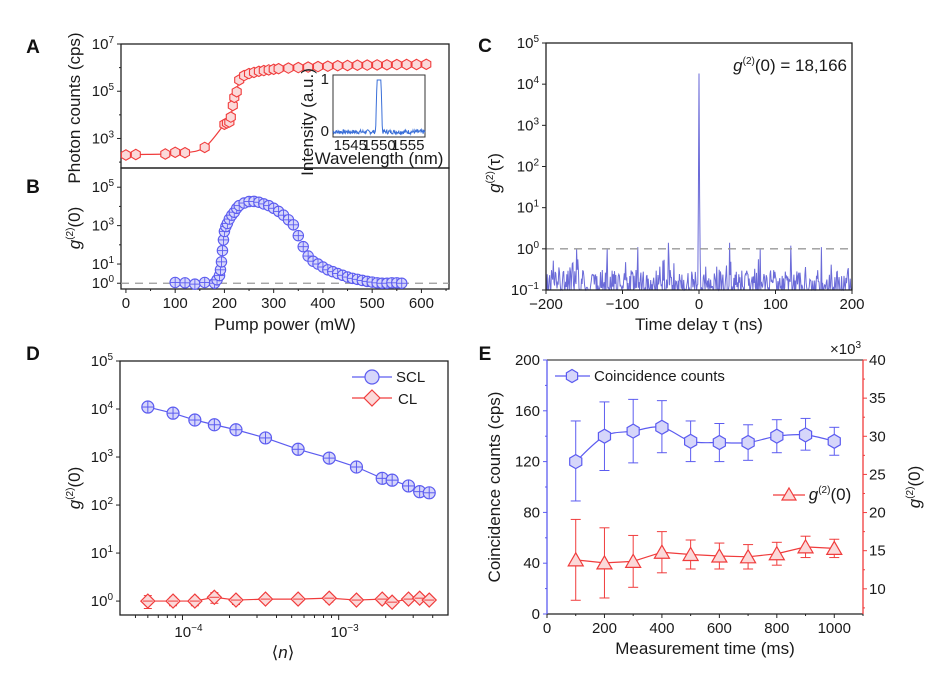 The height and width of the screenshot is (675, 943). What do you see at coordinates (74, 228) in the screenshot?
I see `y-axis-title-b: g(2)(0)` at bounding box center [74, 228].